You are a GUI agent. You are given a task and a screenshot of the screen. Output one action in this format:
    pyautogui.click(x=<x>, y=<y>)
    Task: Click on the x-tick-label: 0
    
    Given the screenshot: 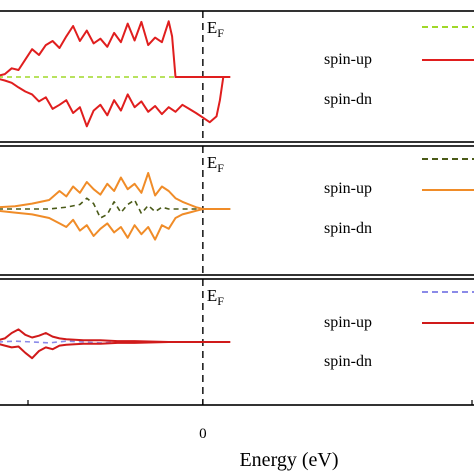 What is the action you would take?
    pyautogui.click(x=203, y=434)
    